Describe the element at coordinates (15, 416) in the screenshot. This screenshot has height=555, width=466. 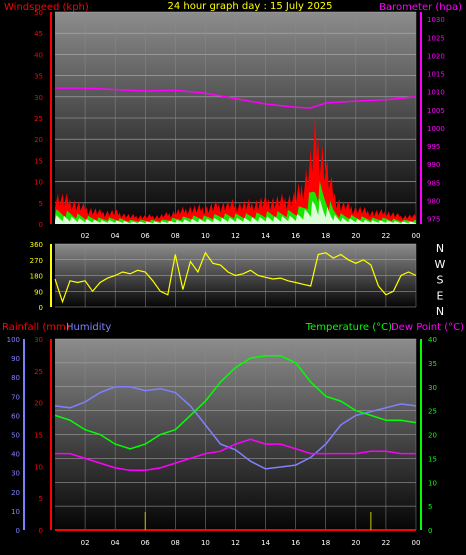
I see `humidity-tick-label: 60` at that location.